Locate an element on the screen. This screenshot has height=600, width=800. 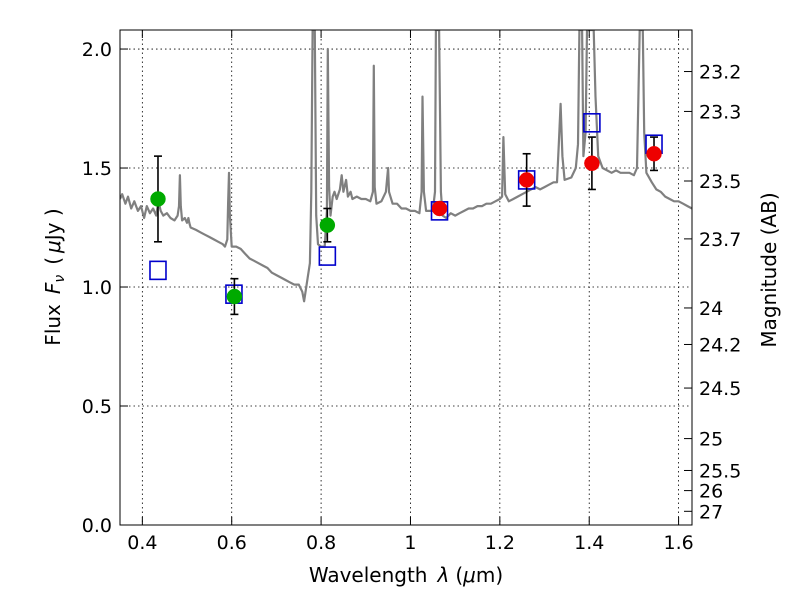
y-tick-label: 0.5 is located at coordinates (97, 407).